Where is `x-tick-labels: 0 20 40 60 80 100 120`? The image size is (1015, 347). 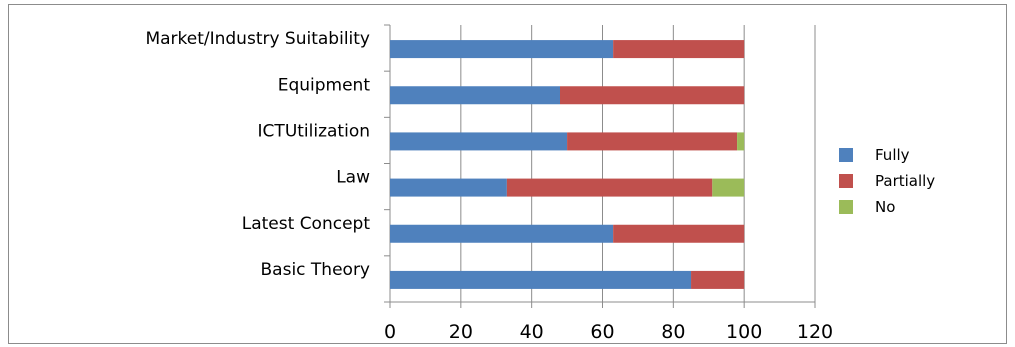 x-tick-labels: 0 20 40 60 80 100 120 is located at coordinates (608, 332).